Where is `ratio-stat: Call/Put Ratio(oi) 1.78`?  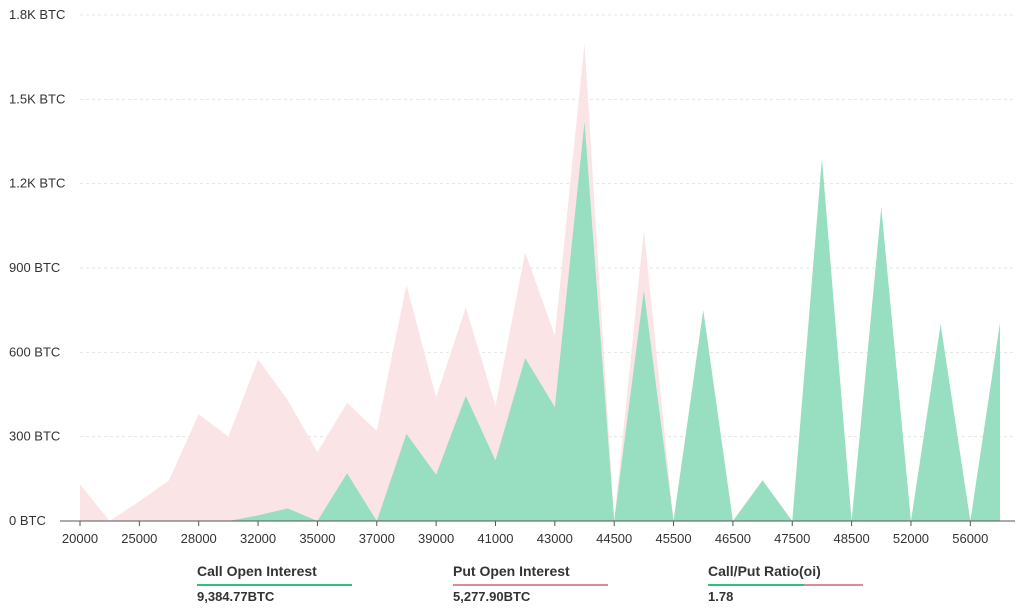
ratio-stat: Call/Put Ratio(oi) 1.78 is located at coordinates (788, 582).